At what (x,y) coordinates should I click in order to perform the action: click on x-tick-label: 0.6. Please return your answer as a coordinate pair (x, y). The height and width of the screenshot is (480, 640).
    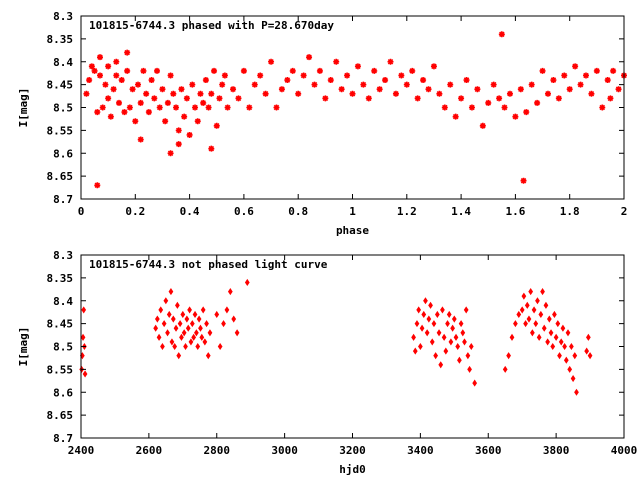
    Looking at the image, I should click on (244, 211).